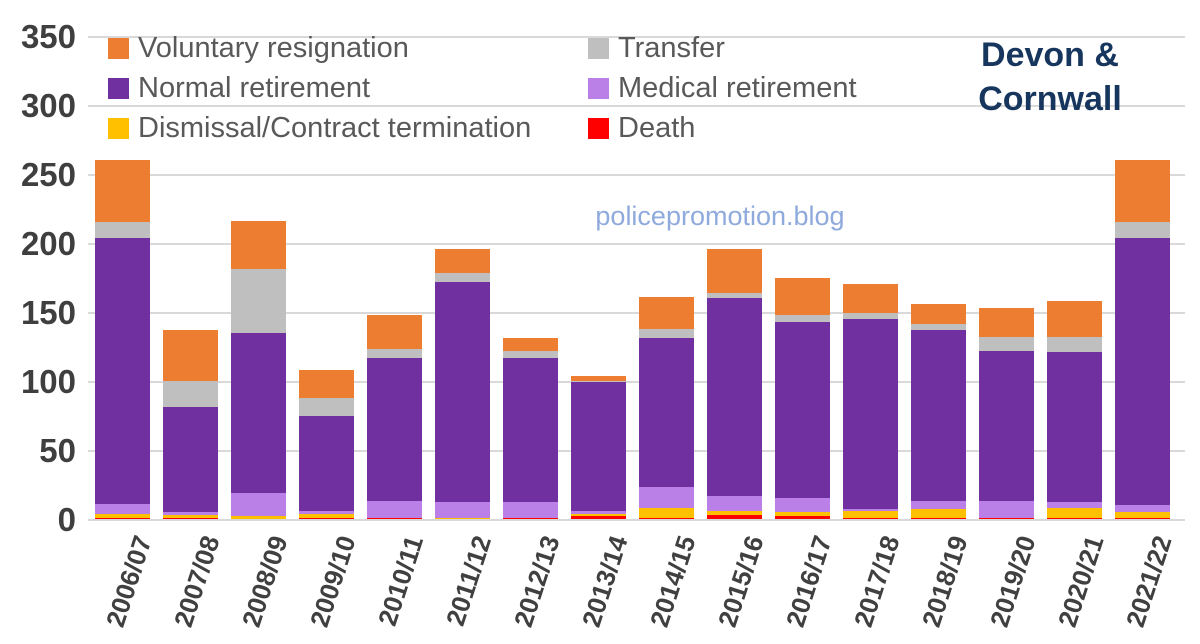  Describe the element at coordinates (641, 128) in the screenshot. I see `legend-item-death: Death` at that location.